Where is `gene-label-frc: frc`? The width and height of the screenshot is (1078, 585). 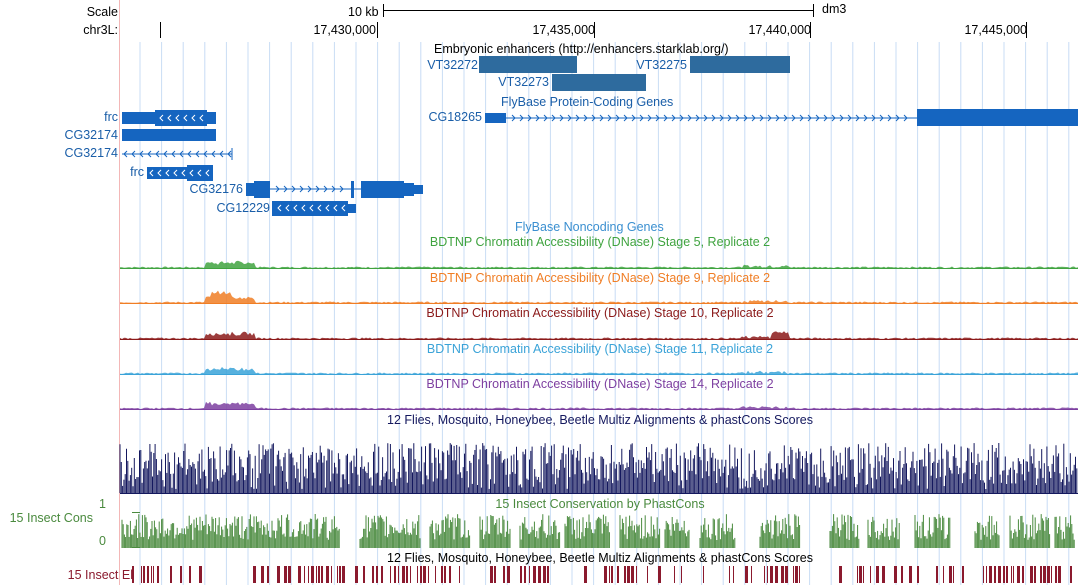
gene-label-frc: frc is located at coordinates (111, 117).